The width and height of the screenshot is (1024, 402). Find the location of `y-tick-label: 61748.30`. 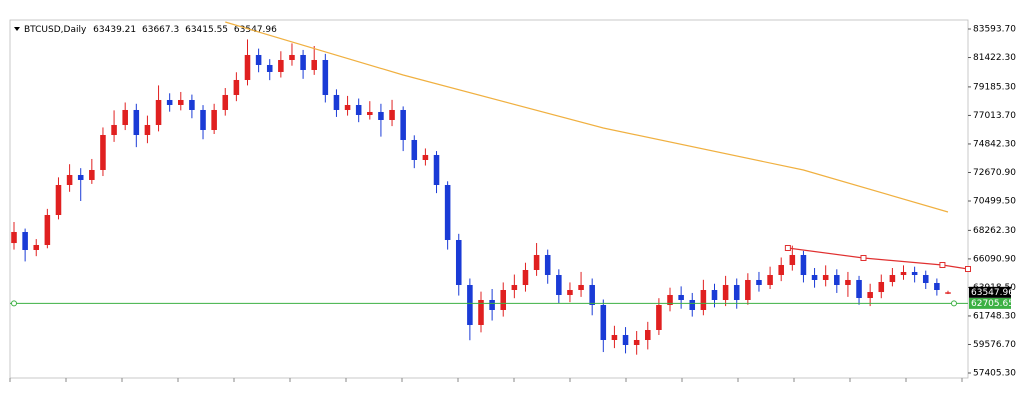

y-tick-label: 61748.30 is located at coordinates (994, 316).